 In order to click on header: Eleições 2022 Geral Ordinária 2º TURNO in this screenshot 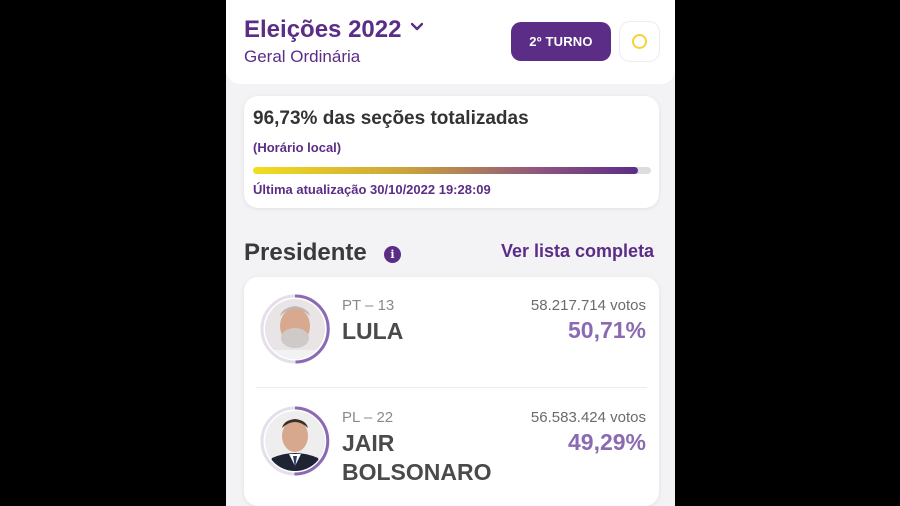, I will do `click(450, 42)`.